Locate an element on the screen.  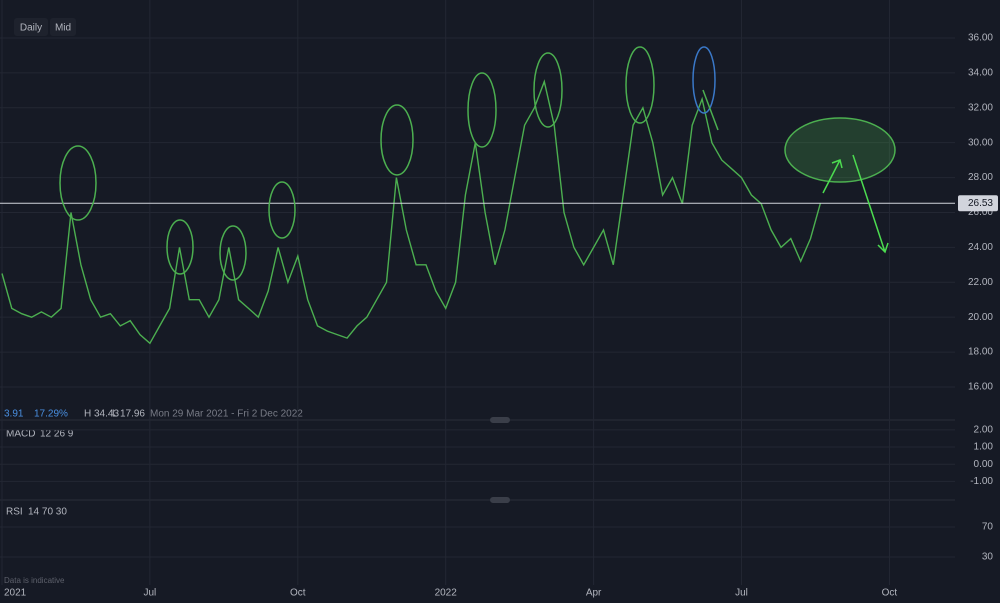
y-tick-label: 34.00 is located at coordinates (980, 73).